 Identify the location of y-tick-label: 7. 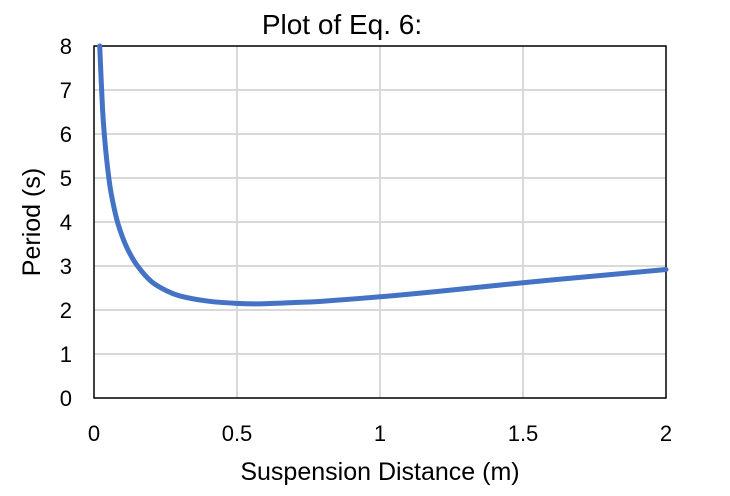
(66, 90).